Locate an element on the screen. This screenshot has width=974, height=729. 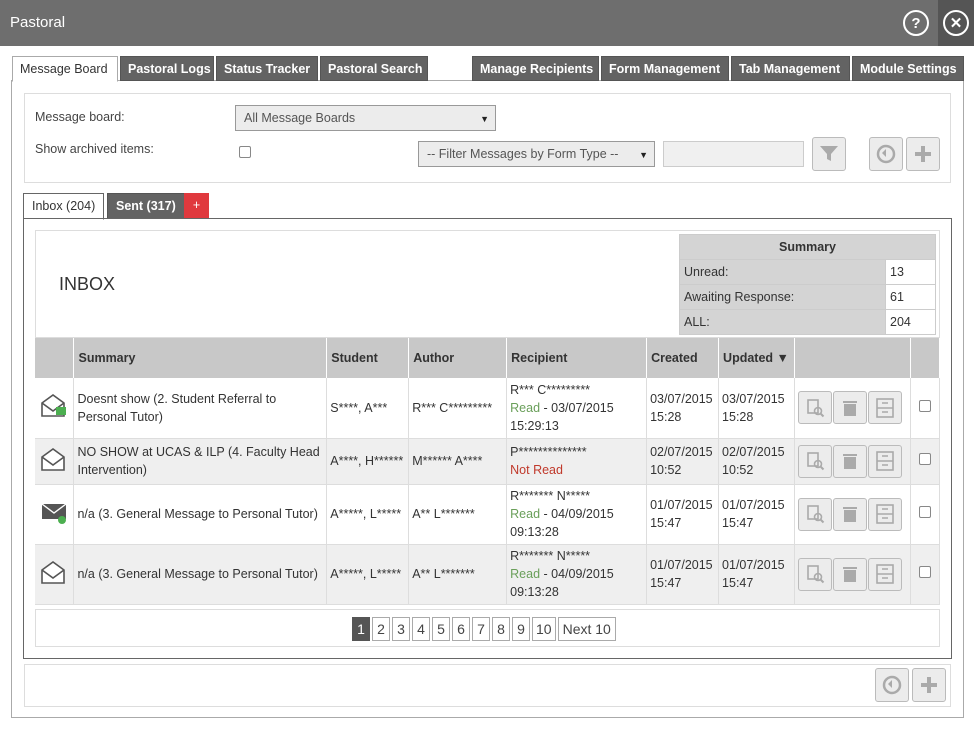
summary-label: Unread: is located at coordinates (782, 272).